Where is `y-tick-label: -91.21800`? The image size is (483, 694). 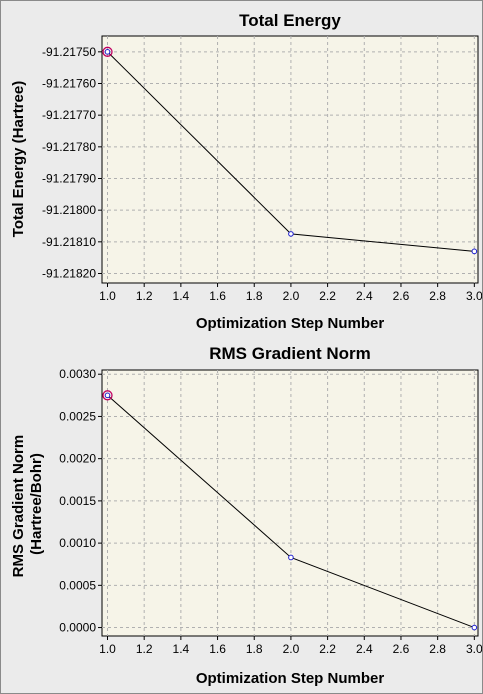
y-tick-label: -91.21800 is located at coordinates (69, 210).